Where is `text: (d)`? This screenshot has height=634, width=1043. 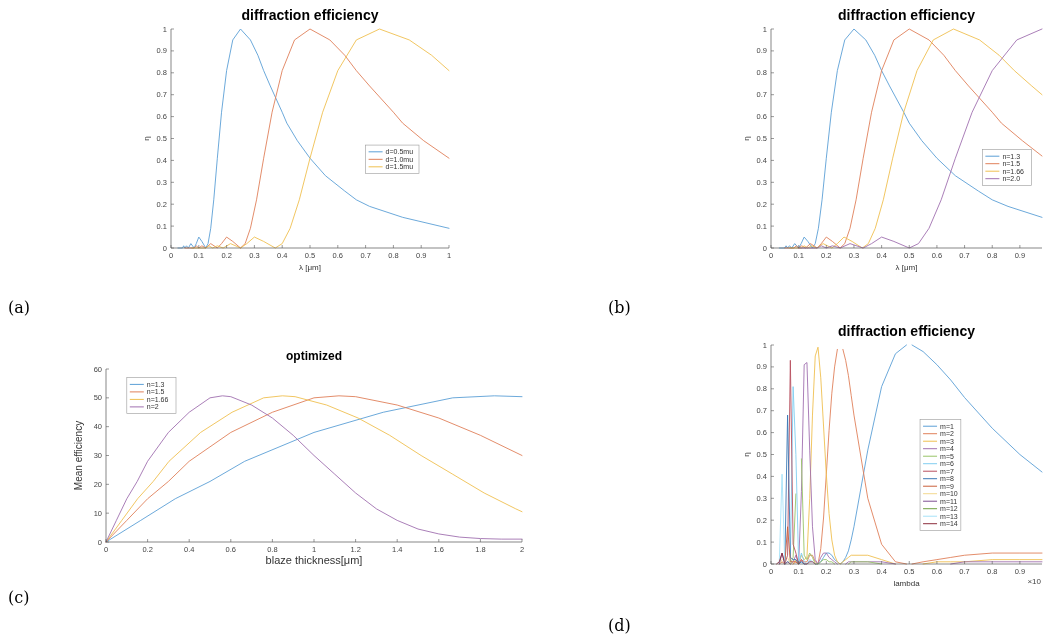 text: (d) is located at coordinates (619, 625).